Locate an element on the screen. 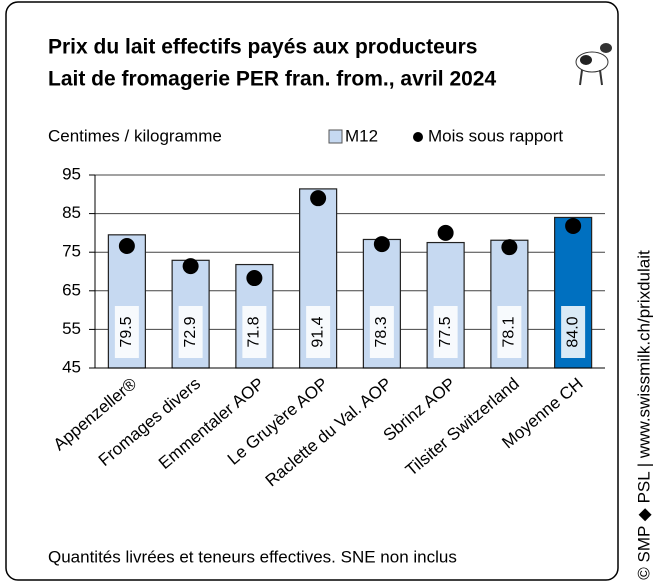  value-label: 71.8 is located at coordinates (254, 331).